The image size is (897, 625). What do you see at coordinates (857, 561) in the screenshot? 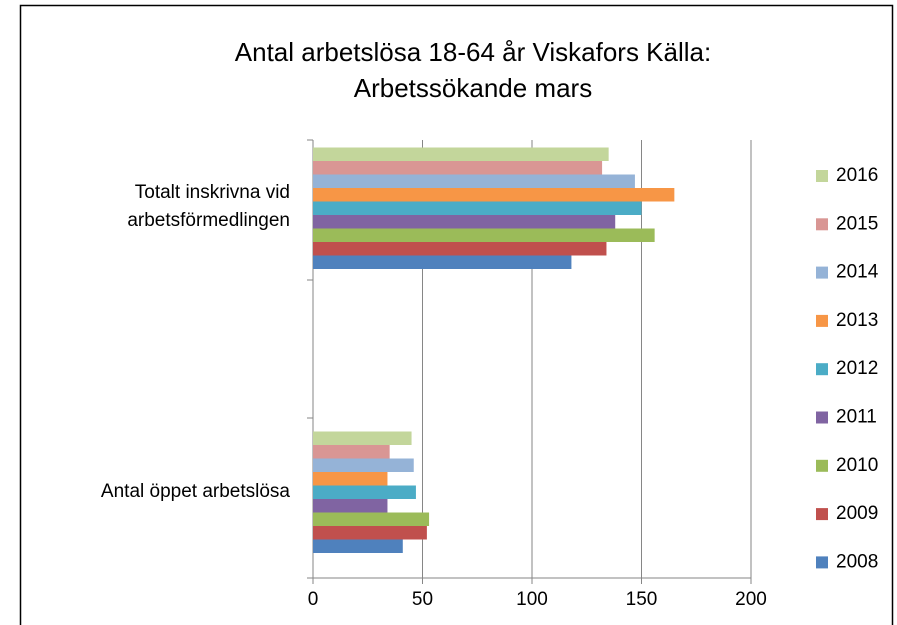
I see `legend-label: 2008` at bounding box center [857, 561].